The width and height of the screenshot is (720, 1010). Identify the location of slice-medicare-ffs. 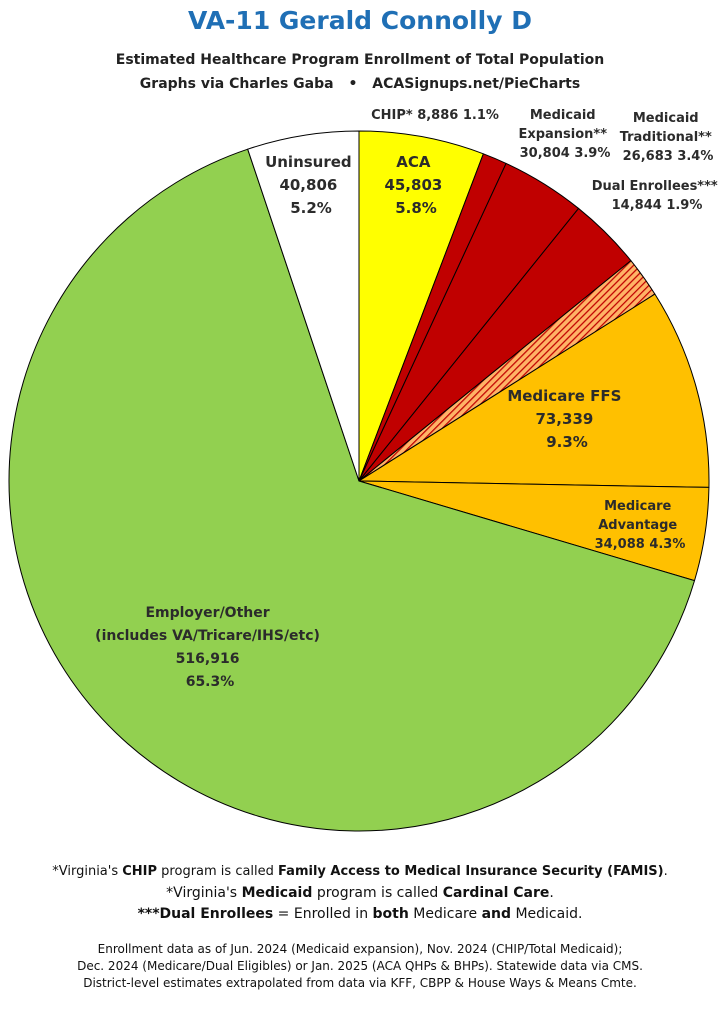
(534, 390).